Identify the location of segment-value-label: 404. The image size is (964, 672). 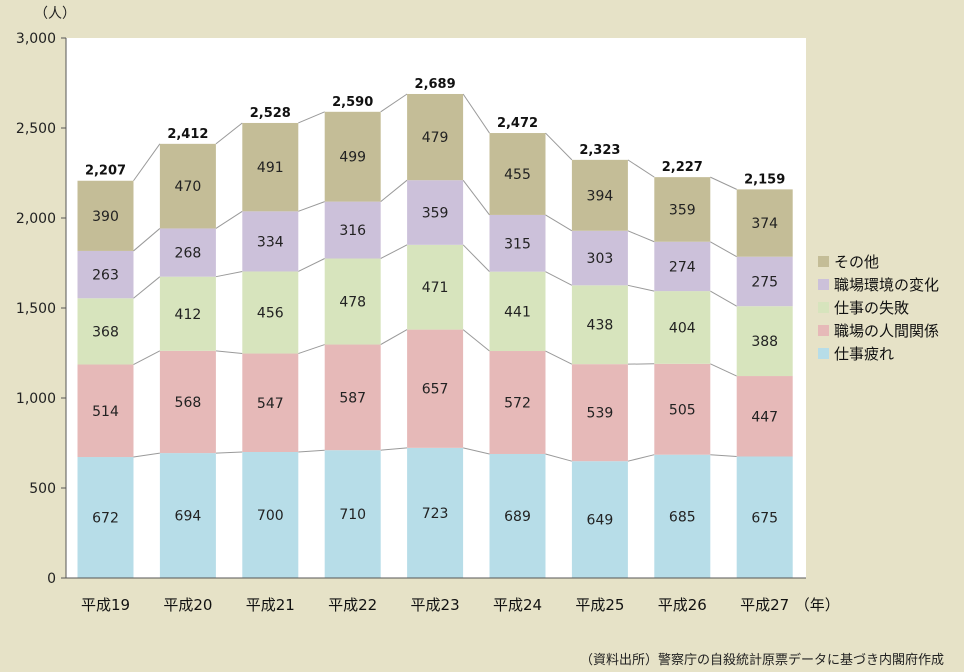
(682, 328).